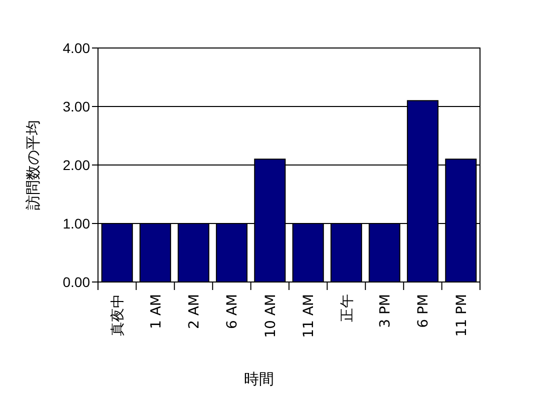  I want to click on x-tick-label: 10 AM, so click(270, 316).